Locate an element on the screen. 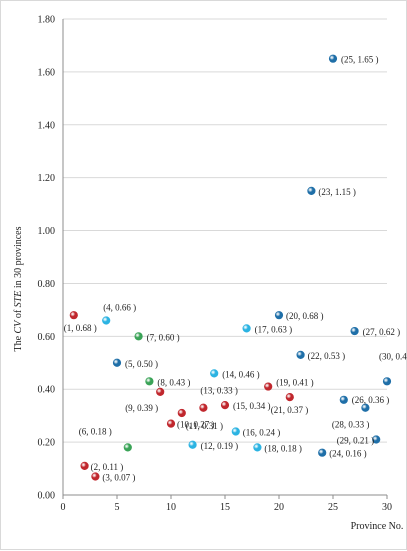 The width and height of the screenshot is (407, 551). data-label: (8, 0.43 ) is located at coordinates (173, 382).